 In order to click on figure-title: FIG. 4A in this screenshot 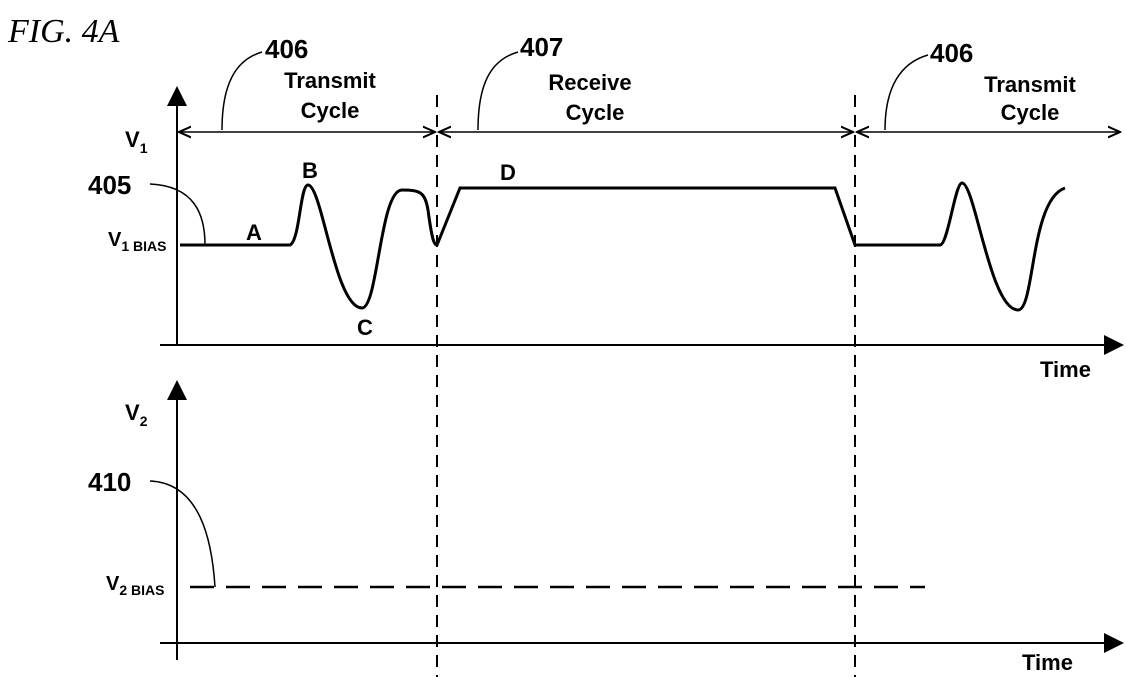, I will do `click(63, 31)`.